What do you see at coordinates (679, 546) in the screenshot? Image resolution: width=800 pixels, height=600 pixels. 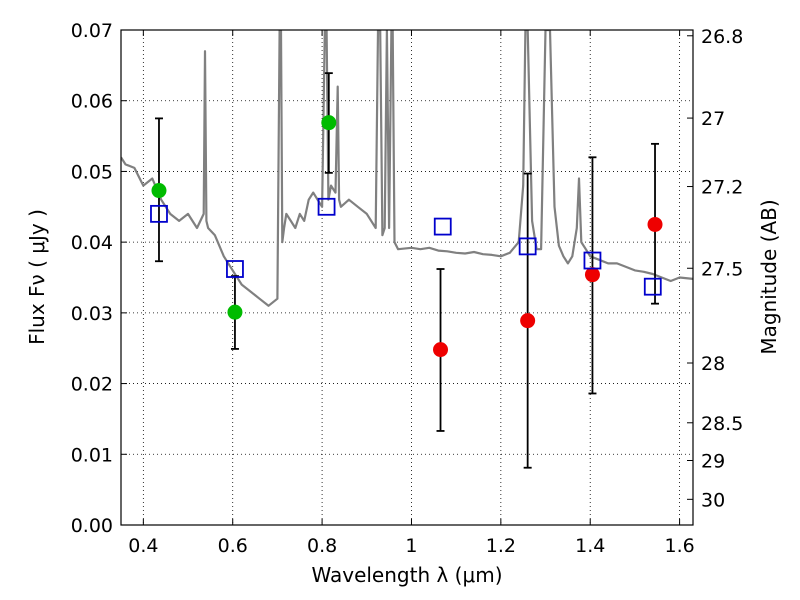 I see `x-tick-label: 1.6` at bounding box center [679, 546].